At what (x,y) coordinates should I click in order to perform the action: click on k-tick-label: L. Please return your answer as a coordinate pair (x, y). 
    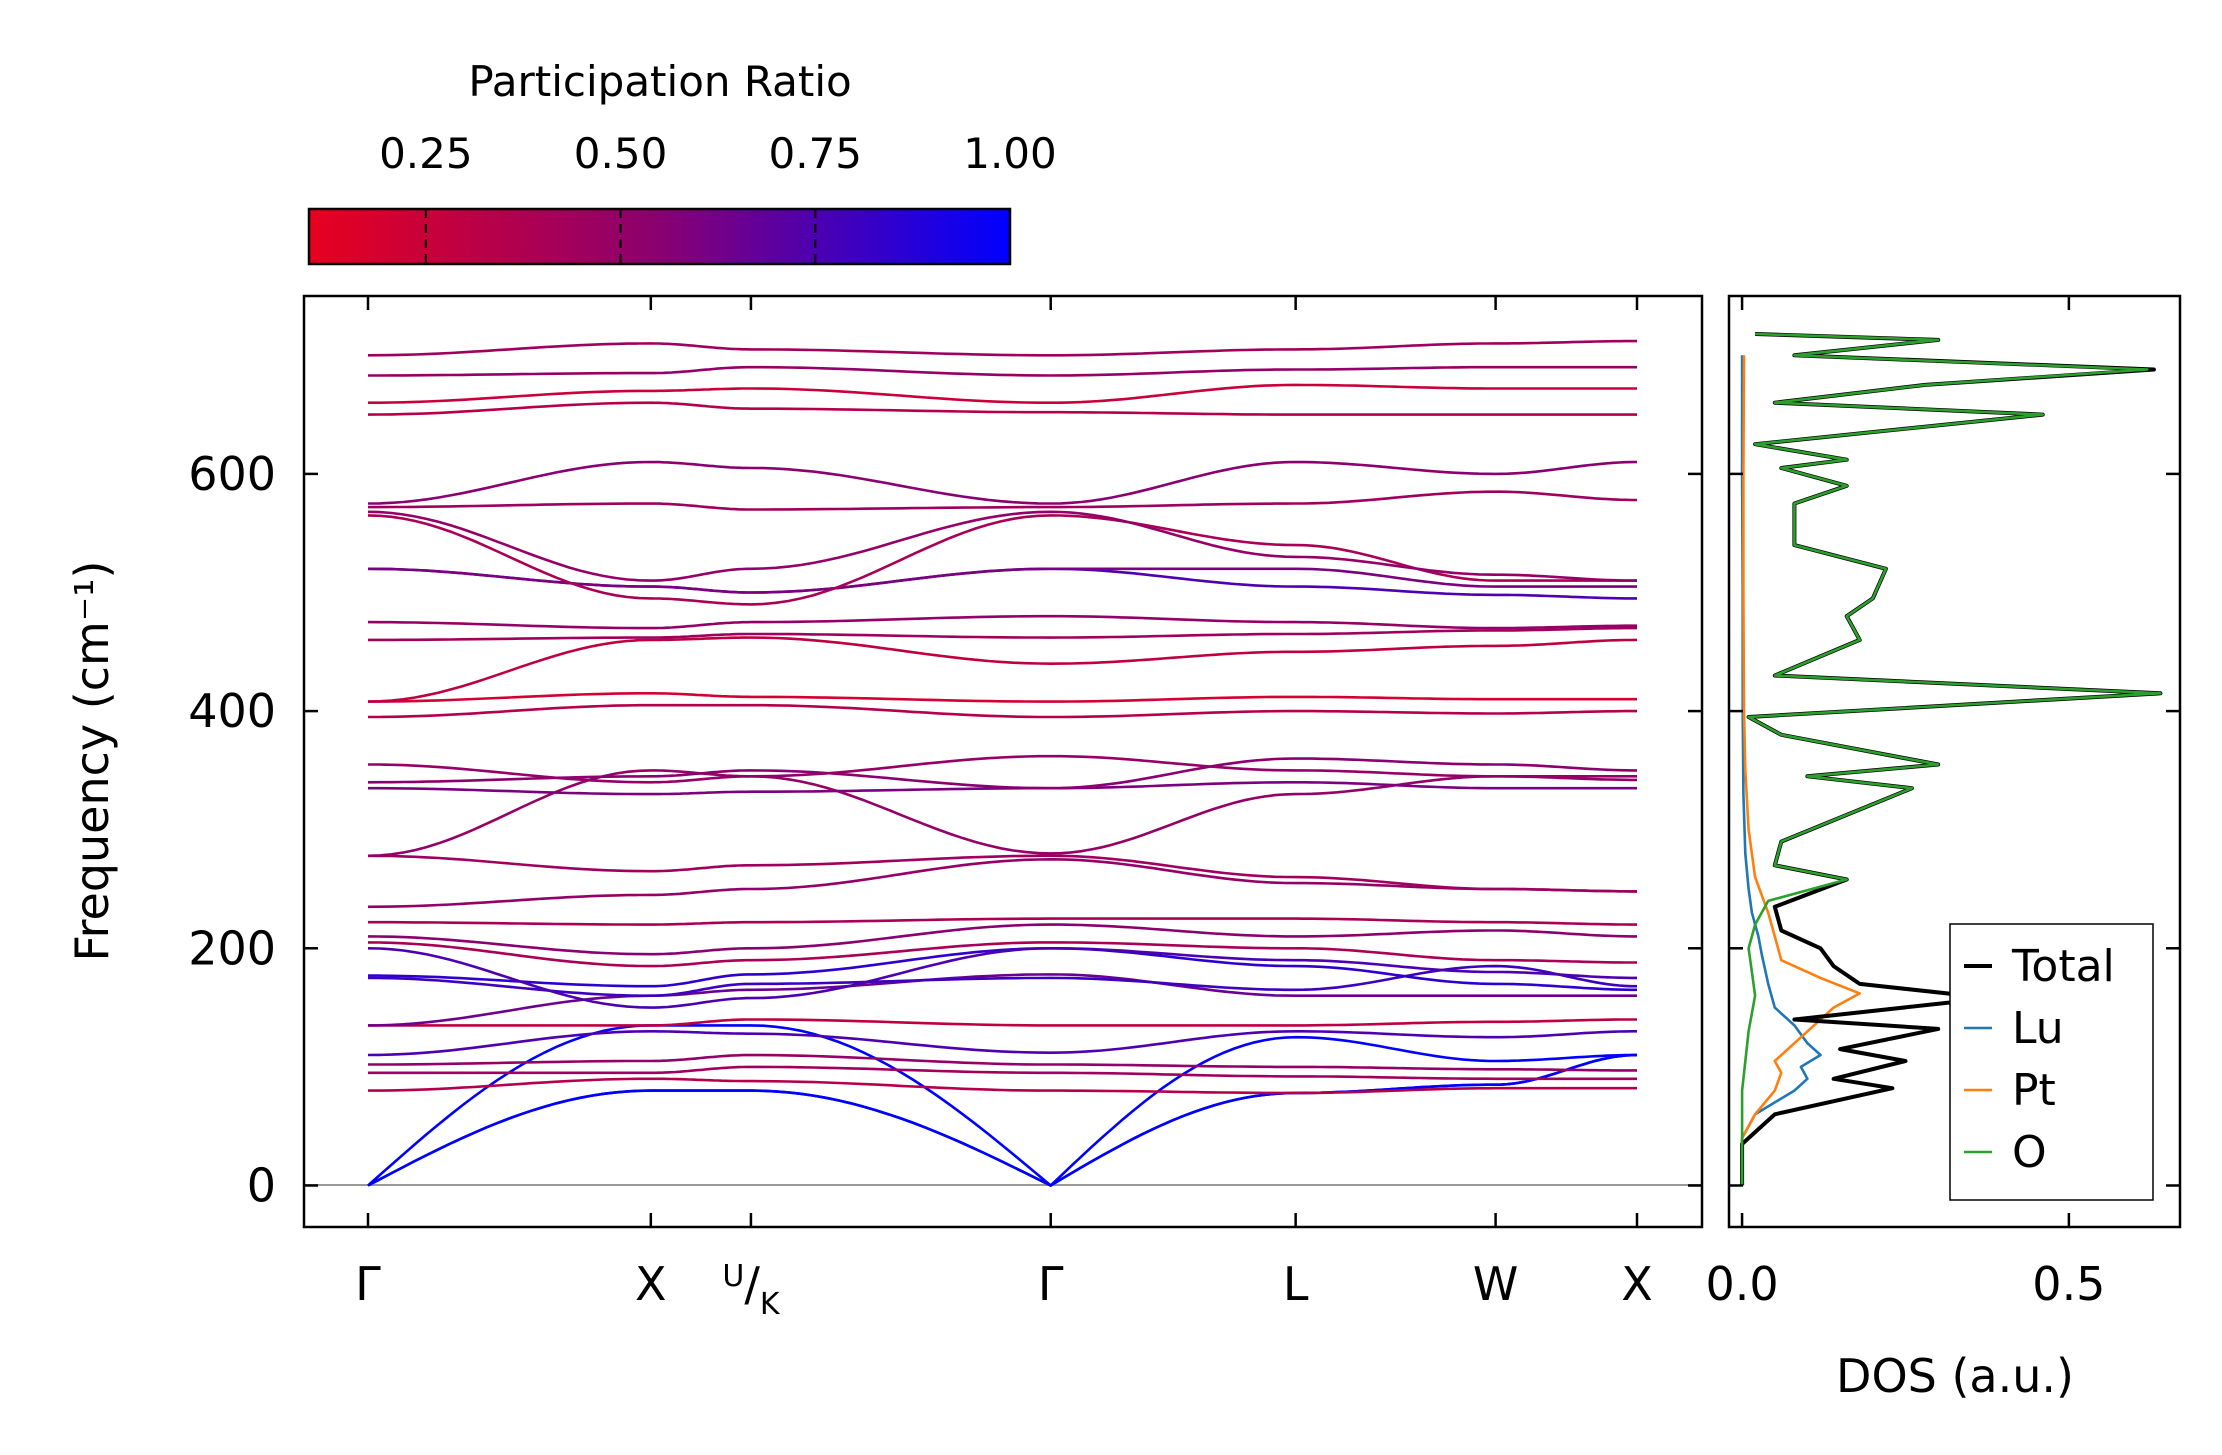
    Looking at the image, I should click on (1296, 1284).